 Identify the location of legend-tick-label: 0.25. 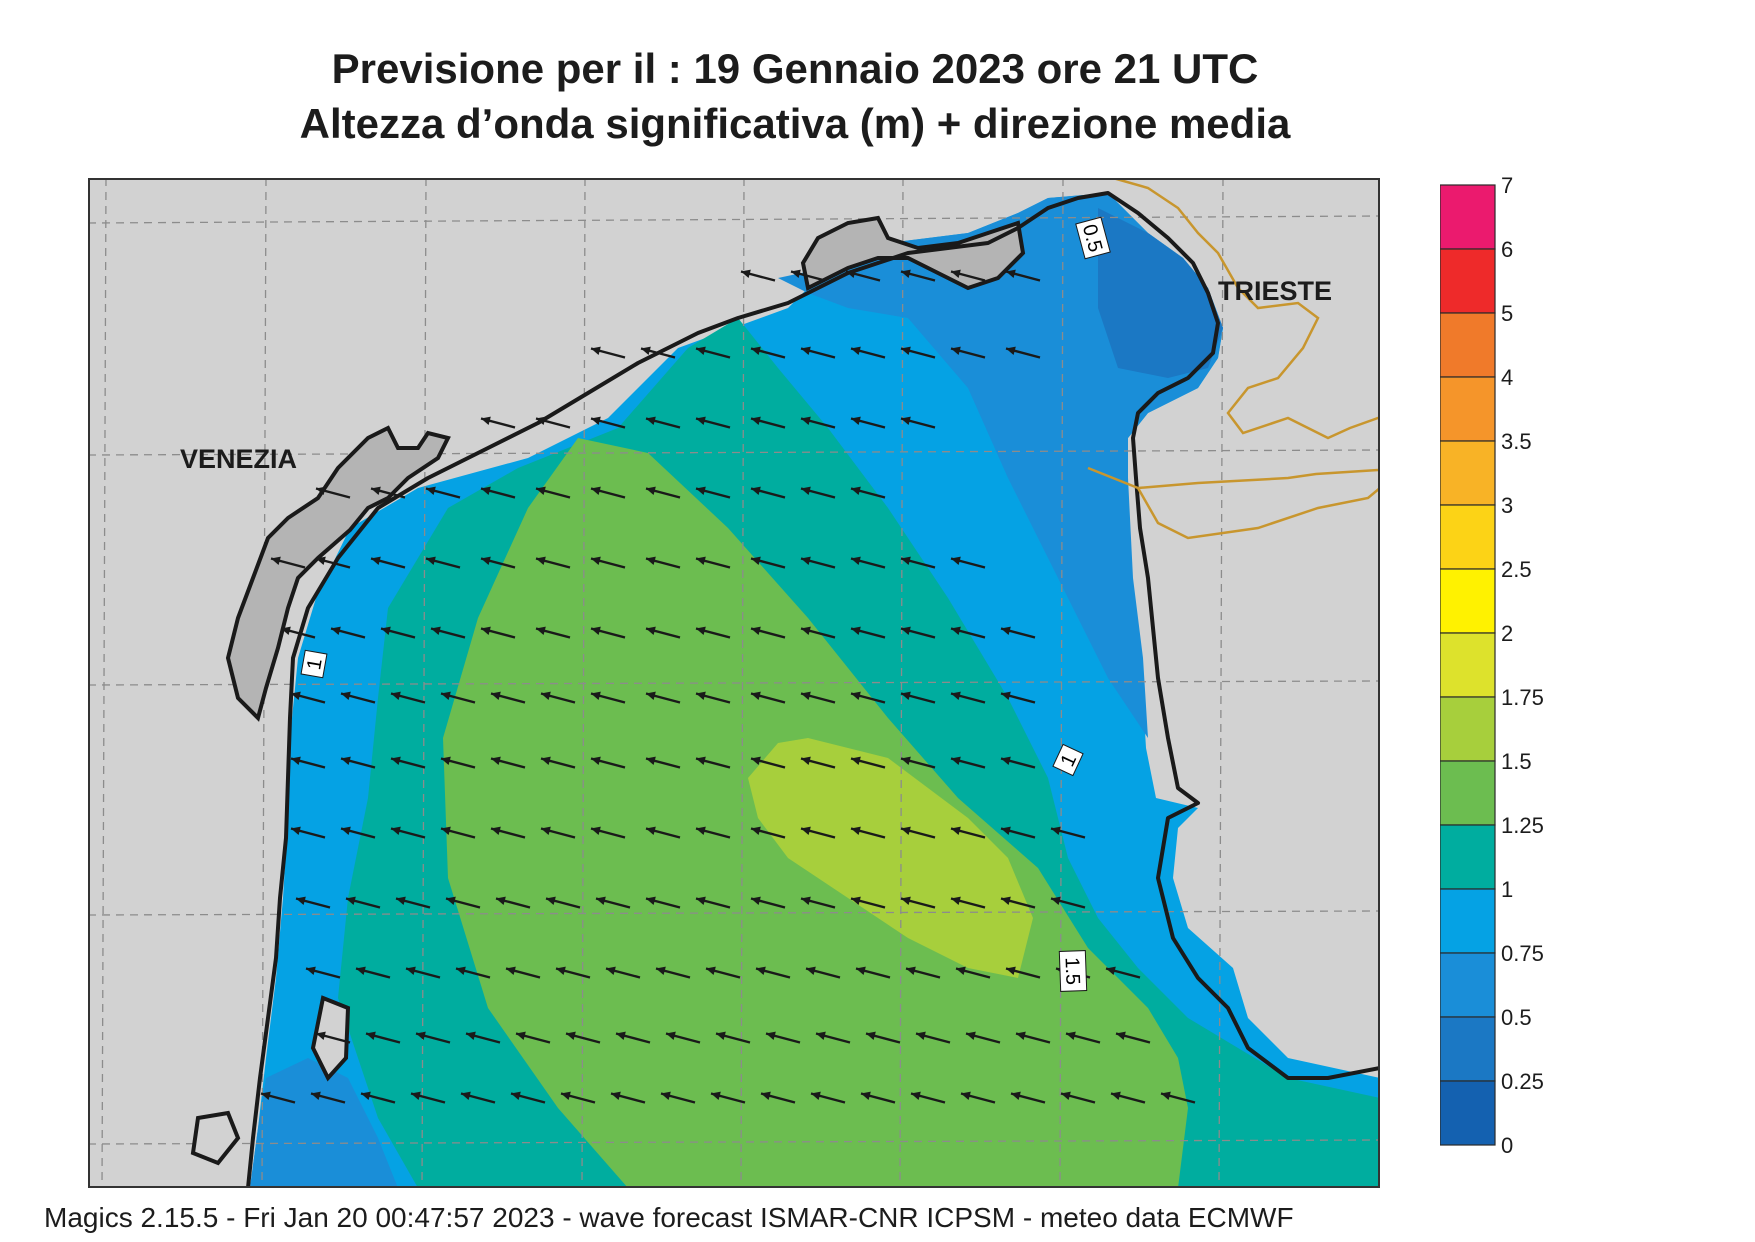
(1522, 1081).